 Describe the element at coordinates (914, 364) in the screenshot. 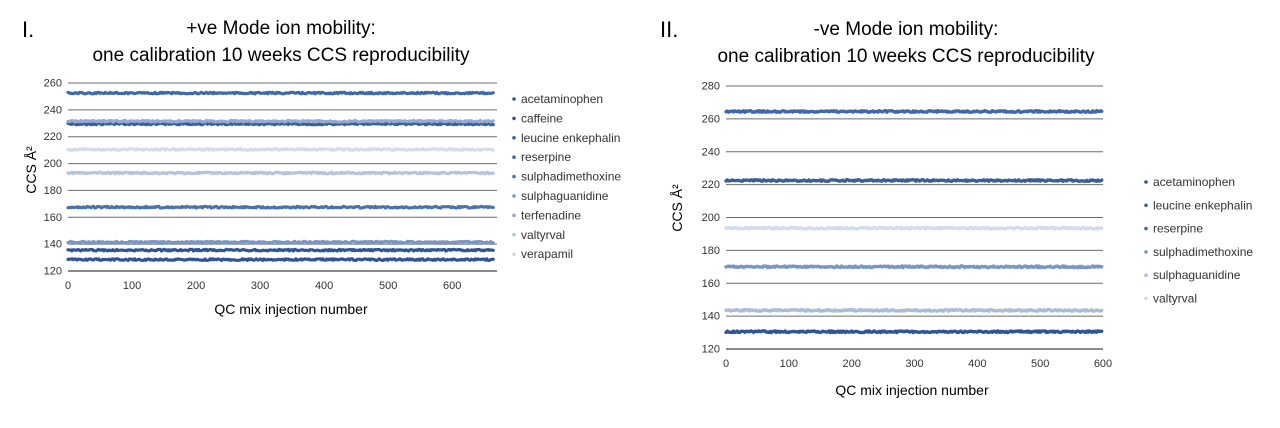

I see `panel-2-x-tick-label: 300` at that location.